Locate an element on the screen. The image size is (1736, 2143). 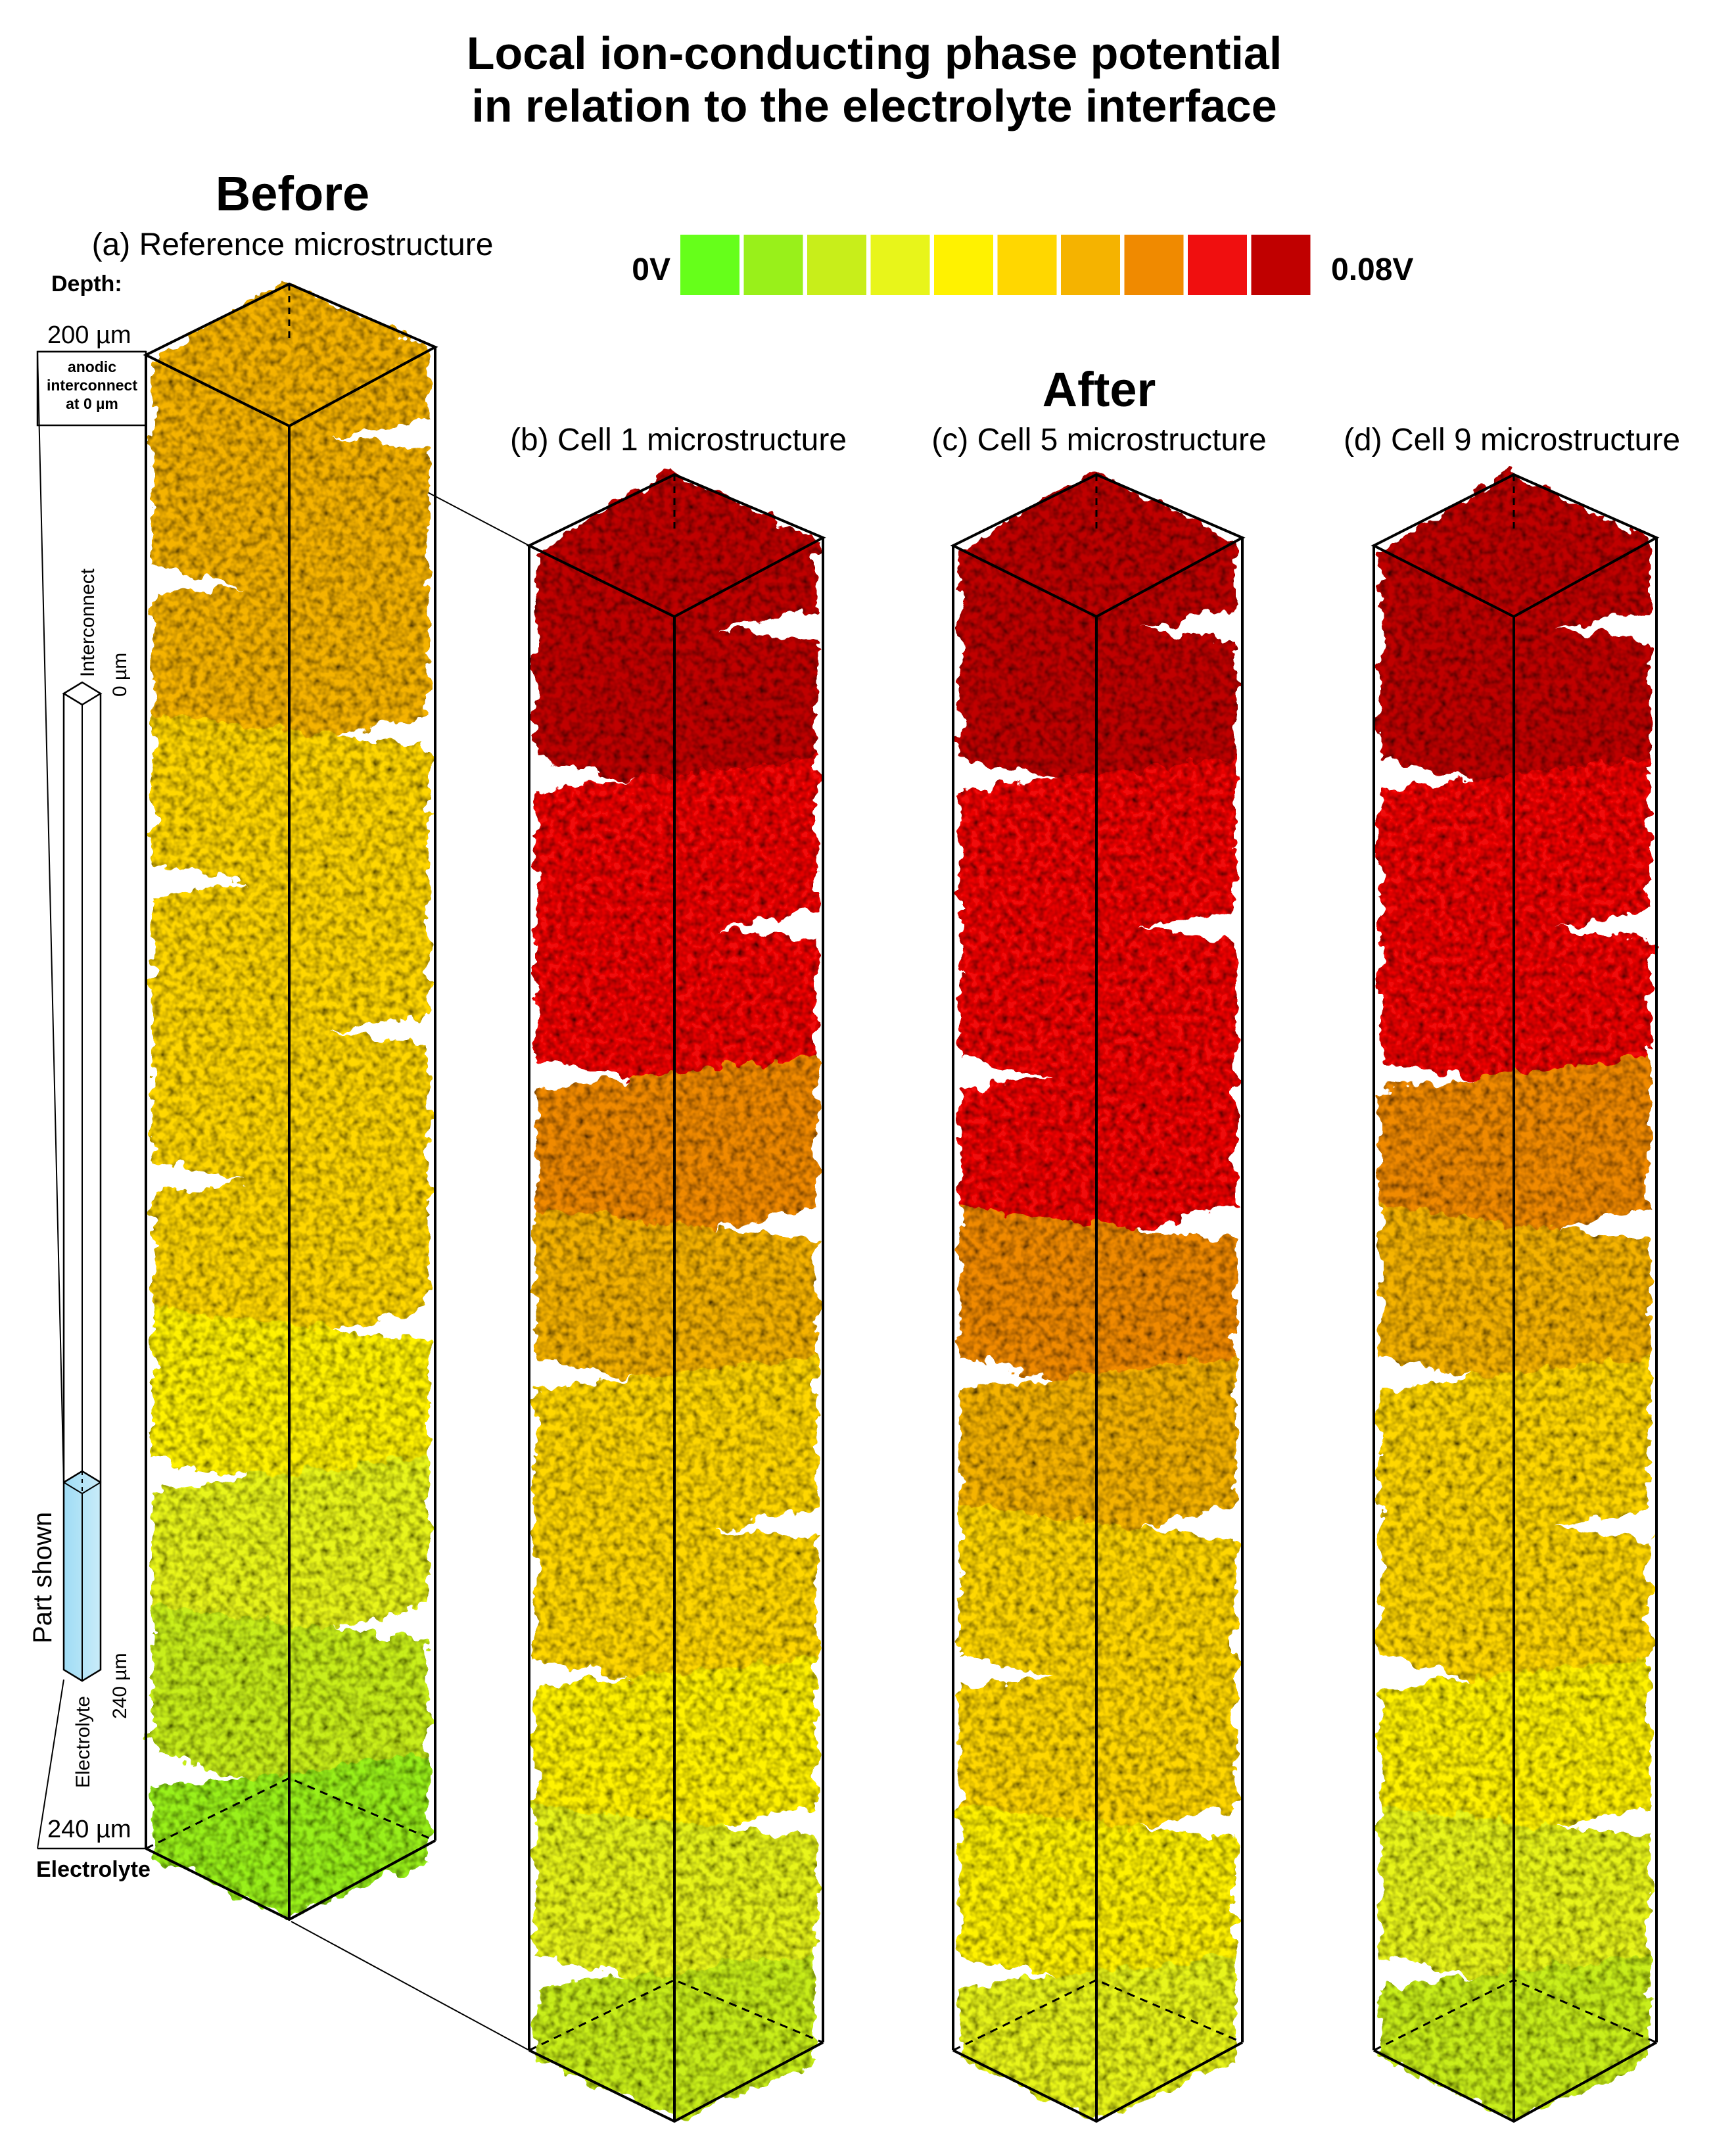
panel-a-label: (a) Reference microstructure is located at coordinates (293, 244).